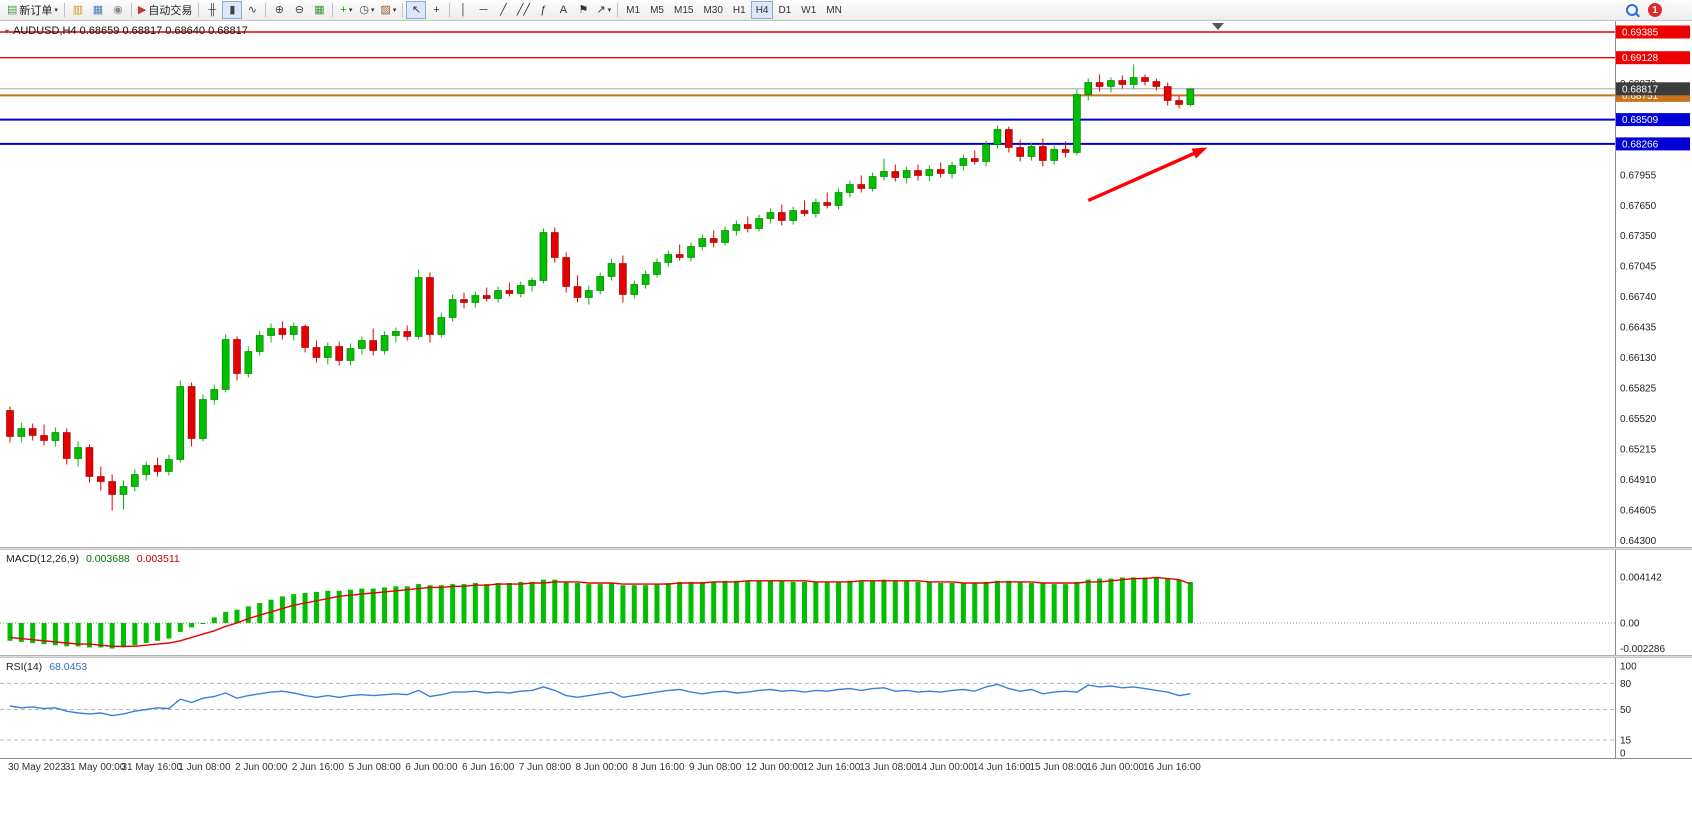  I want to click on time-label: 8 Jun 00:00, so click(601, 767).